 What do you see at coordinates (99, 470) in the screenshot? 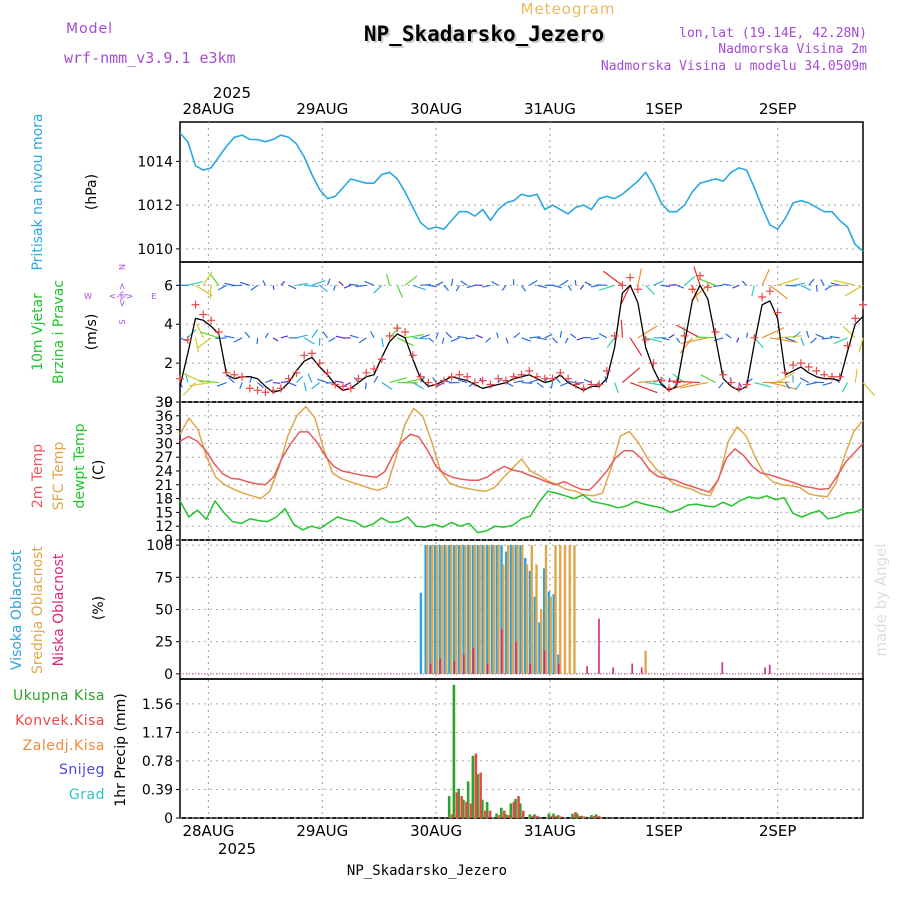
I see `temp-ylabel: (C)` at bounding box center [99, 470].